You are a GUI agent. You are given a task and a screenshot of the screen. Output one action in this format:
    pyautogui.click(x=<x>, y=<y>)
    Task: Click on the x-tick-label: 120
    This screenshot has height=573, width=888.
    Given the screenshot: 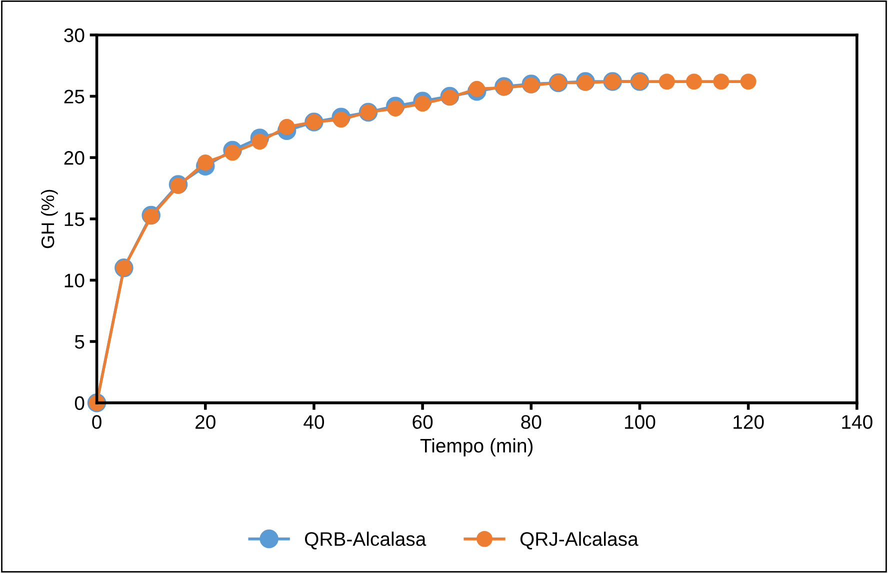 What is the action you would take?
    pyautogui.click(x=749, y=422)
    